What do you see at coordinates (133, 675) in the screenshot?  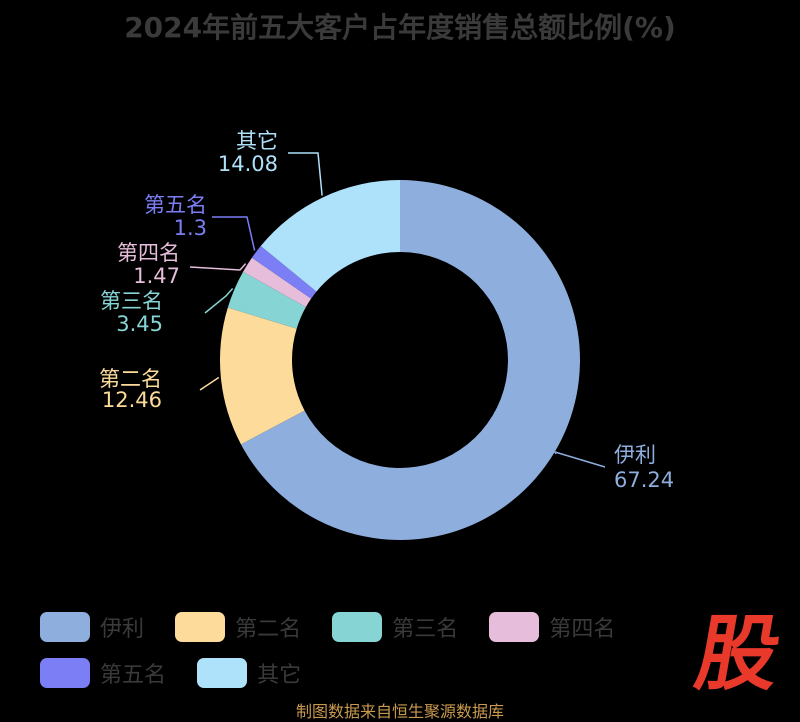 I see `legend-label: 第五名` at bounding box center [133, 675].